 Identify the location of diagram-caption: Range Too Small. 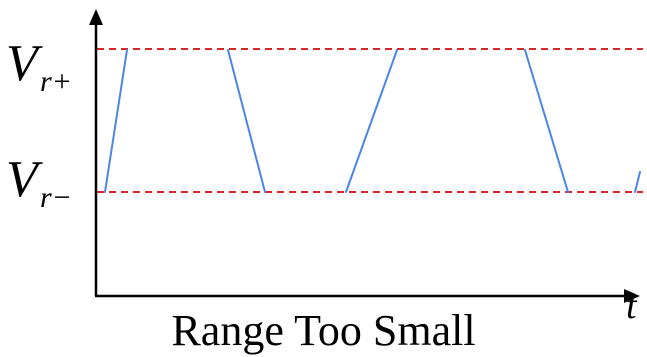
(323, 330).